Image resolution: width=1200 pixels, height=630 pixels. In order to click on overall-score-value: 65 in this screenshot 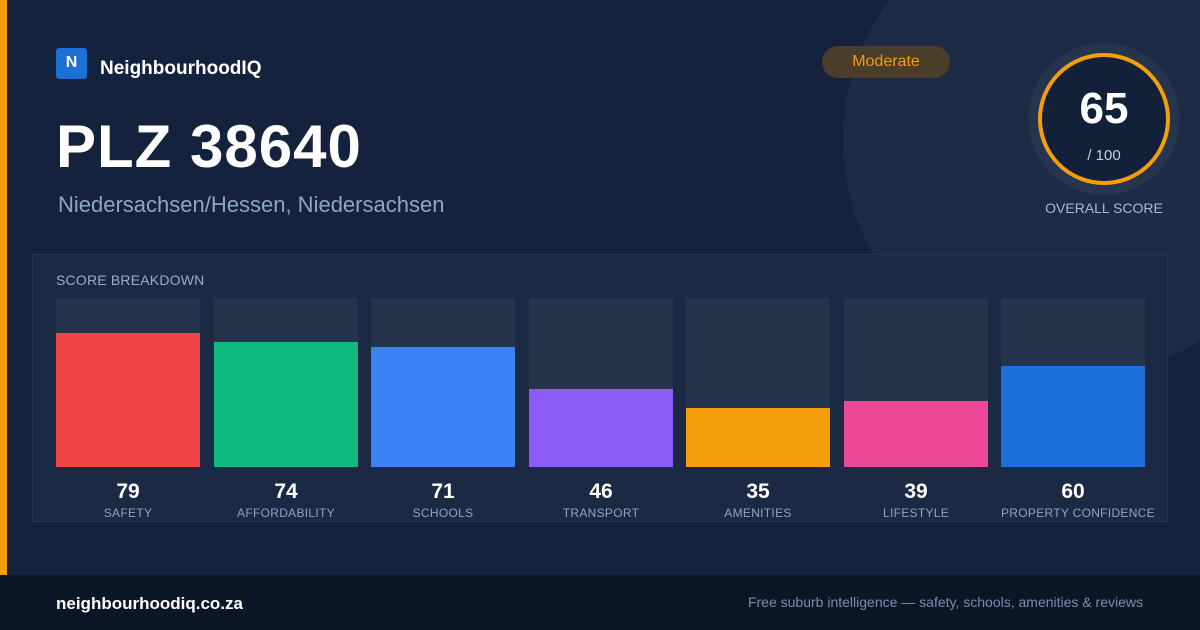, I will do `click(1104, 108)`.